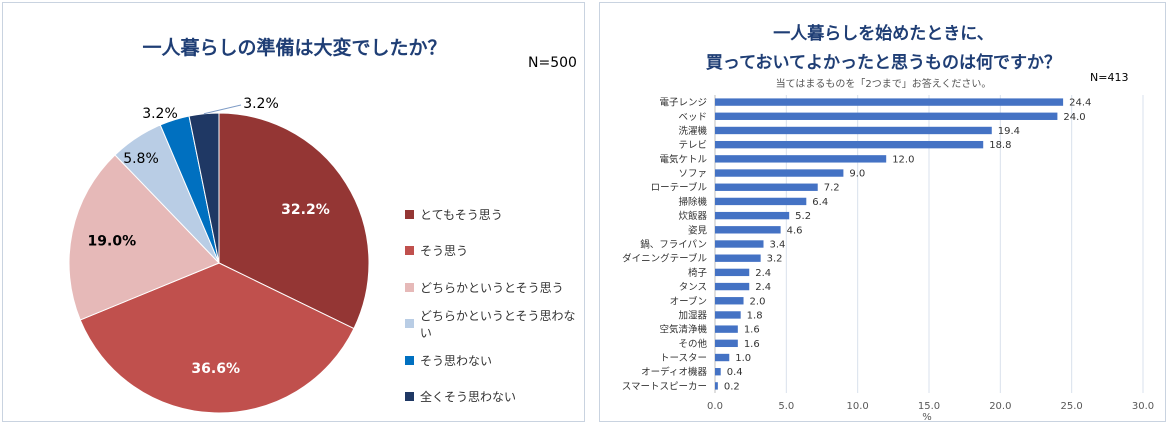  What do you see at coordinates (664, 386) in the screenshot?
I see `category-label: スマートスピーカー` at bounding box center [664, 386].